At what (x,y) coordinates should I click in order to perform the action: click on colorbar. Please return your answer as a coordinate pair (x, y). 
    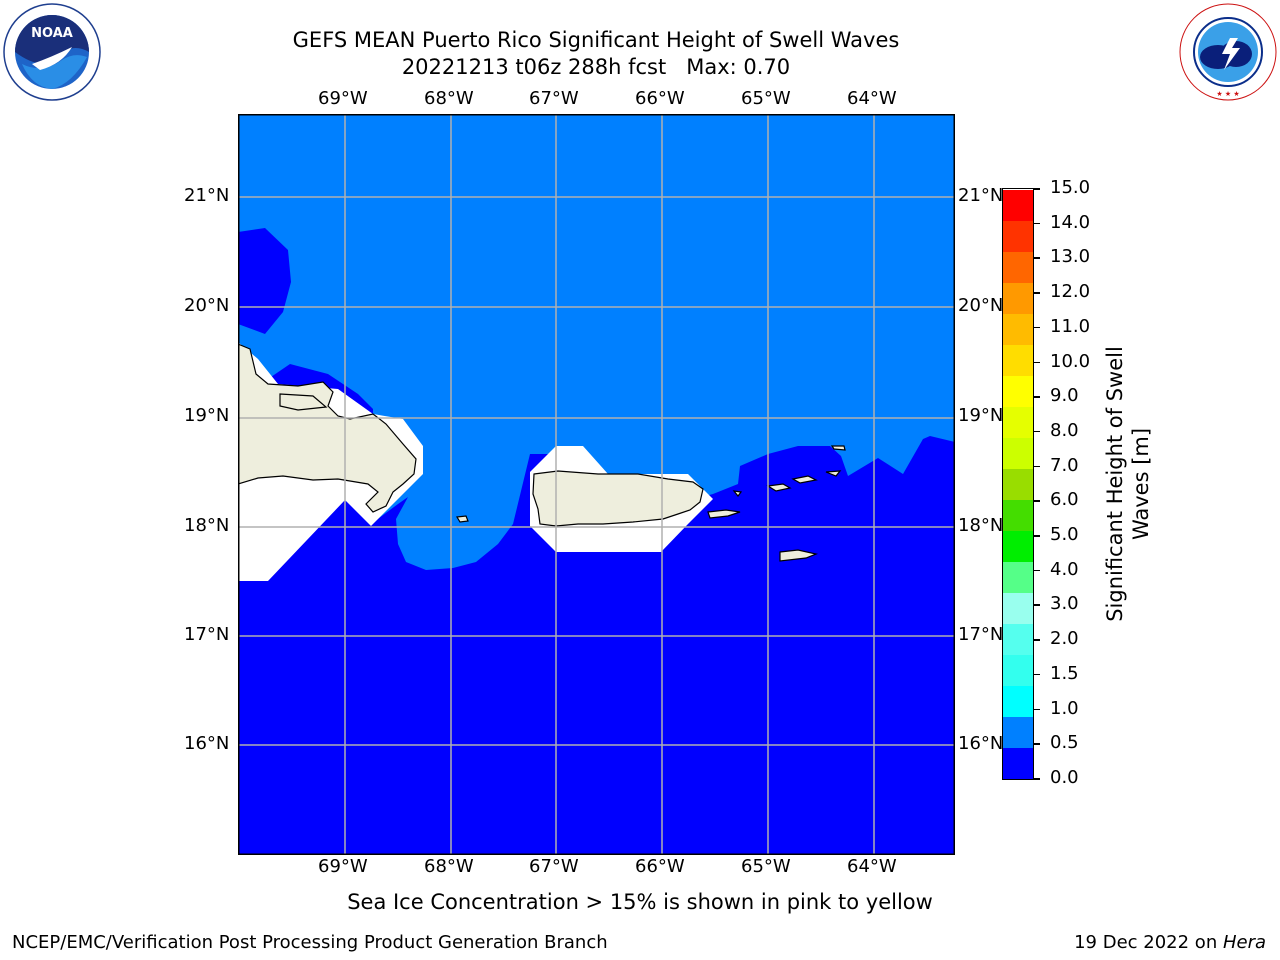
    Looking at the image, I should click on (1018, 484).